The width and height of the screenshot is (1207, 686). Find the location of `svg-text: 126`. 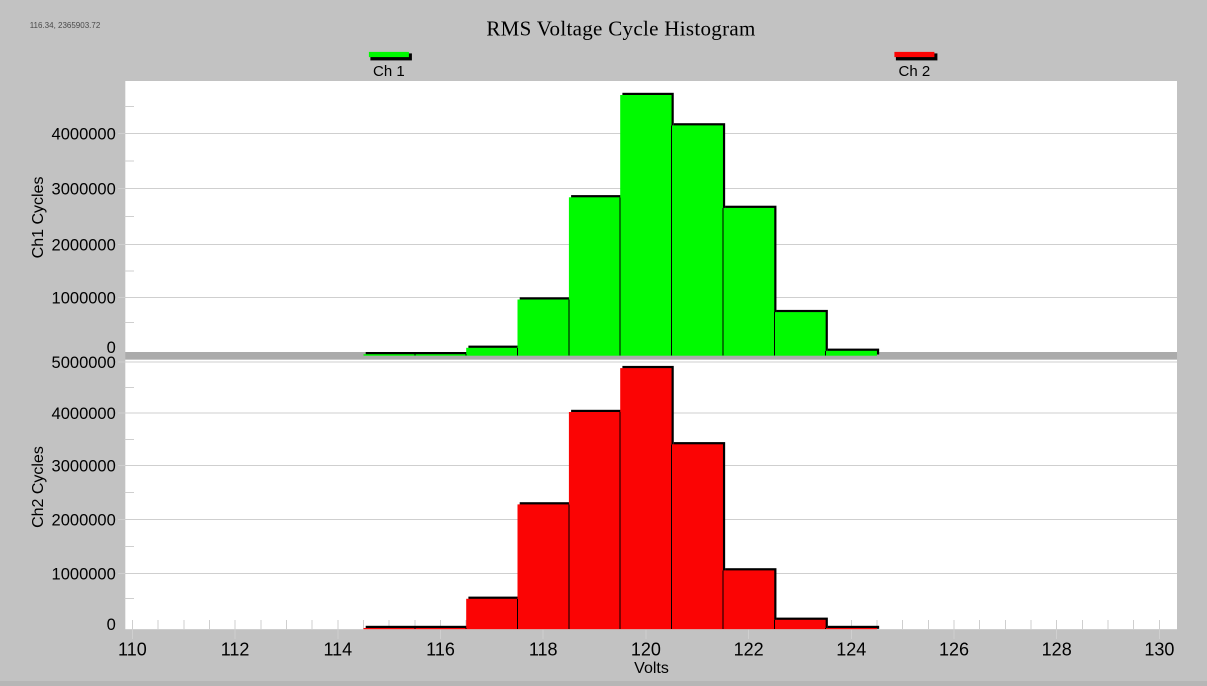

svg-text: 126 is located at coordinates (954, 649).